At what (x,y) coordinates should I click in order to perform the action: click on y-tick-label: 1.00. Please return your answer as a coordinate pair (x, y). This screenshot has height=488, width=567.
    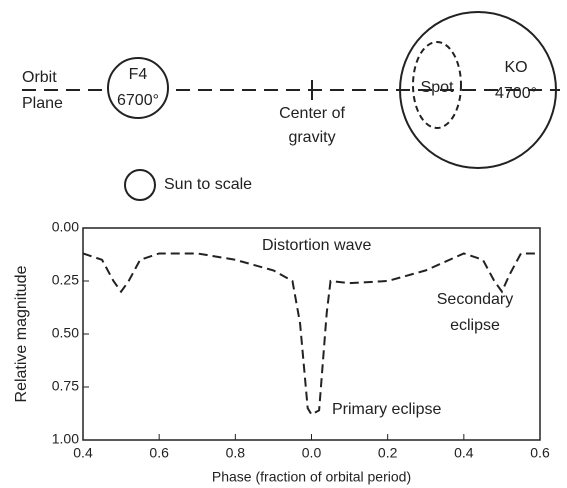
    Looking at the image, I should click on (65, 439).